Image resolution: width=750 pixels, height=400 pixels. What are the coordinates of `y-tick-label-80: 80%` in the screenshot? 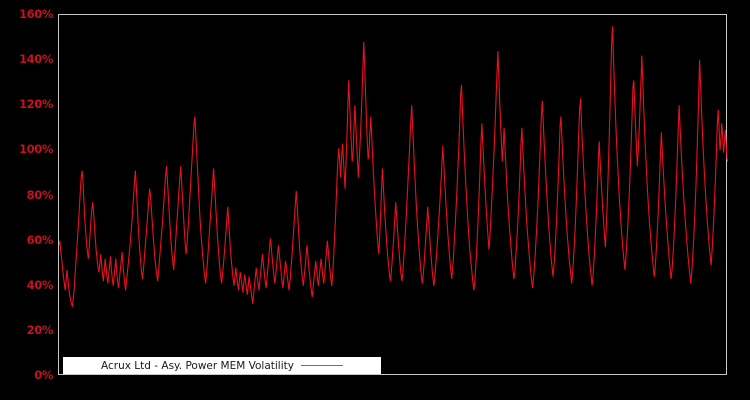 It's located at (40, 194).